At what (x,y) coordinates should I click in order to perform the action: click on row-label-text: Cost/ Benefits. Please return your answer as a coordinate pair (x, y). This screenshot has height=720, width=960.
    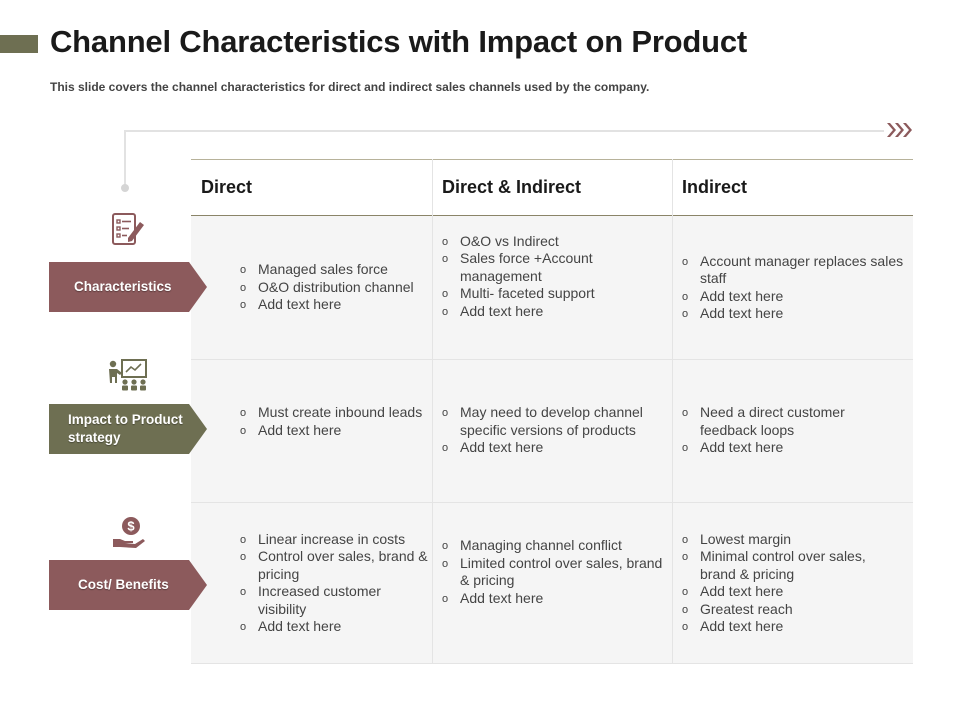
    Looking at the image, I should click on (123, 584).